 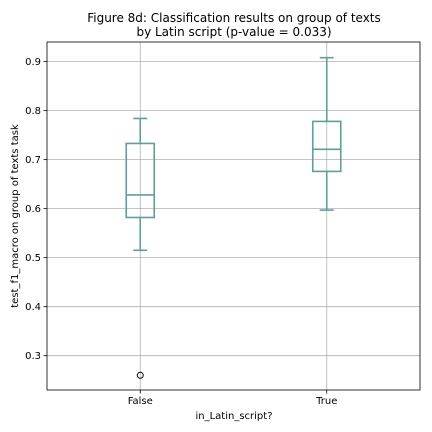 I want to click on y-tick-label: 0.7, so click(x=33, y=160).